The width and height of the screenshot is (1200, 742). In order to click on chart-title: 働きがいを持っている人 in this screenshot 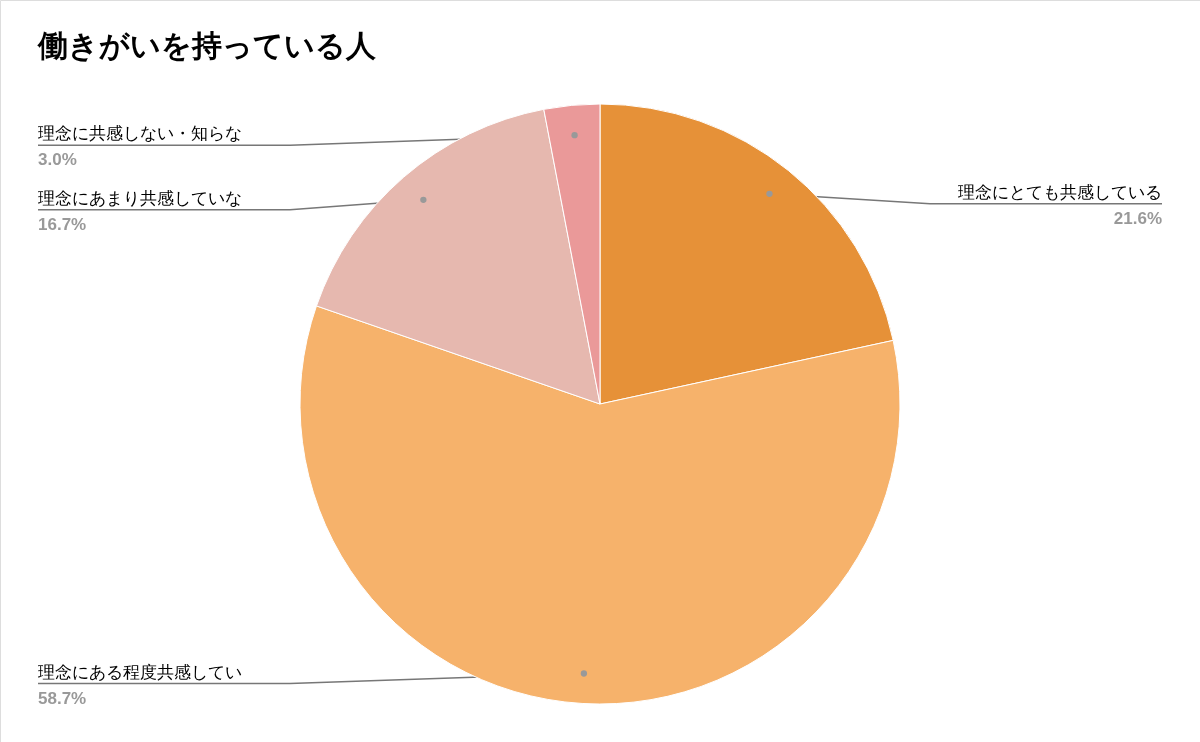, I will do `click(207, 45)`.